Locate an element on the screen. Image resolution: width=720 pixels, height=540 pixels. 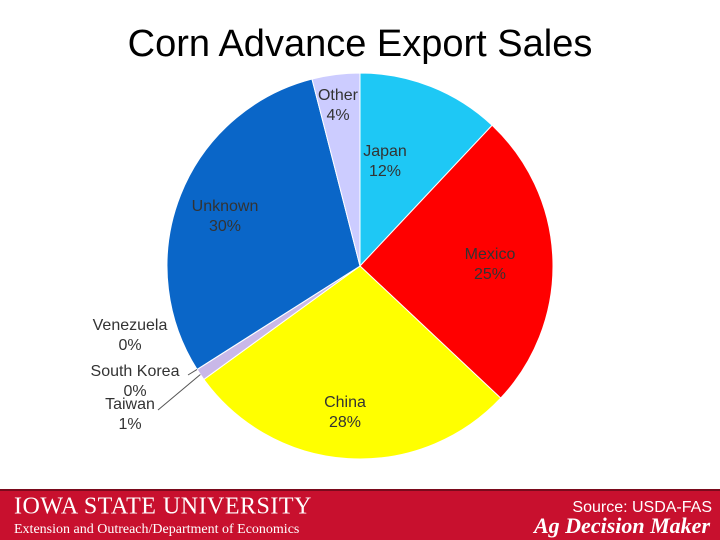
slice-label: China is located at coordinates (345, 402).